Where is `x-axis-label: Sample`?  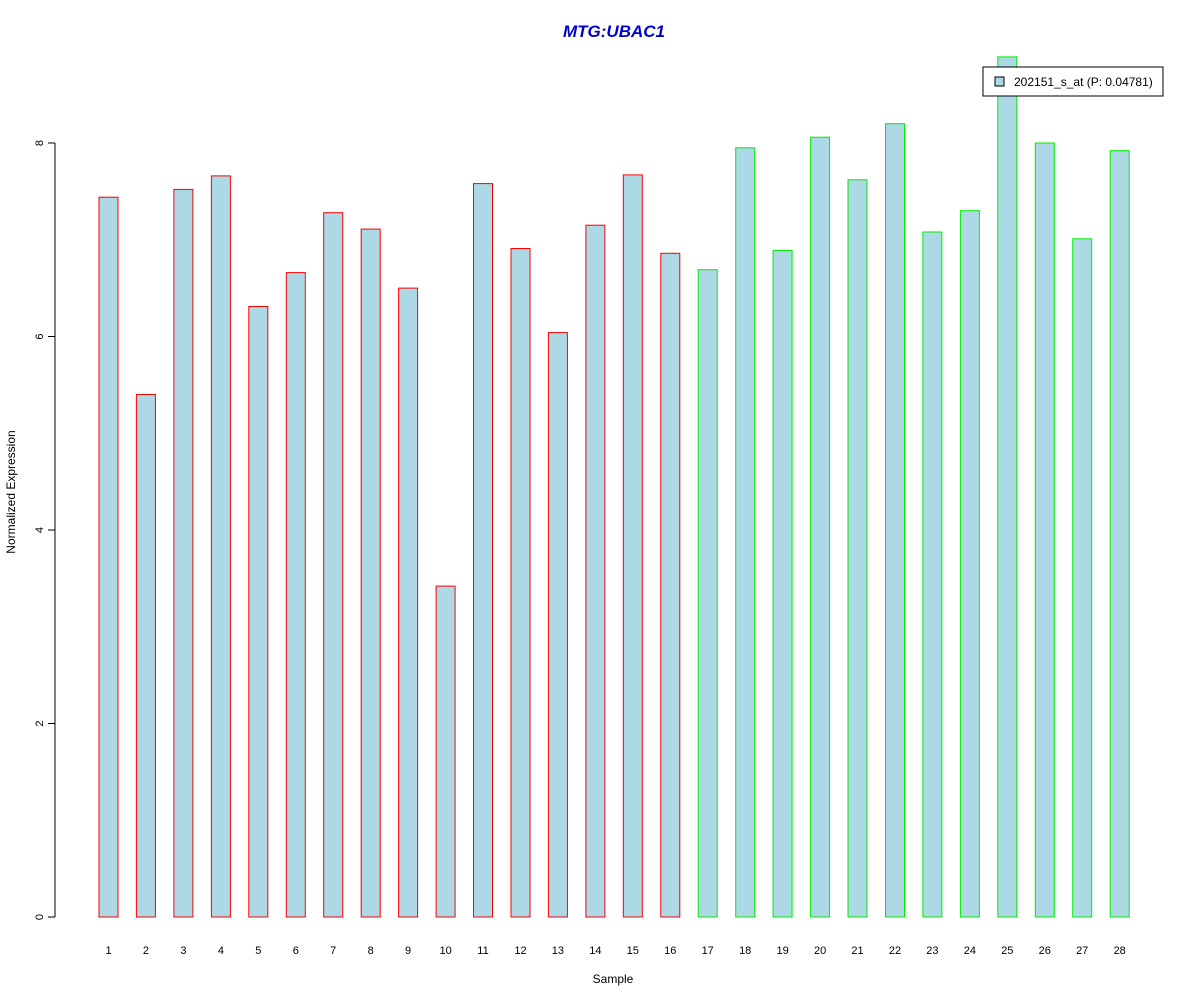 x-axis-label: Sample is located at coordinates (613, 979).